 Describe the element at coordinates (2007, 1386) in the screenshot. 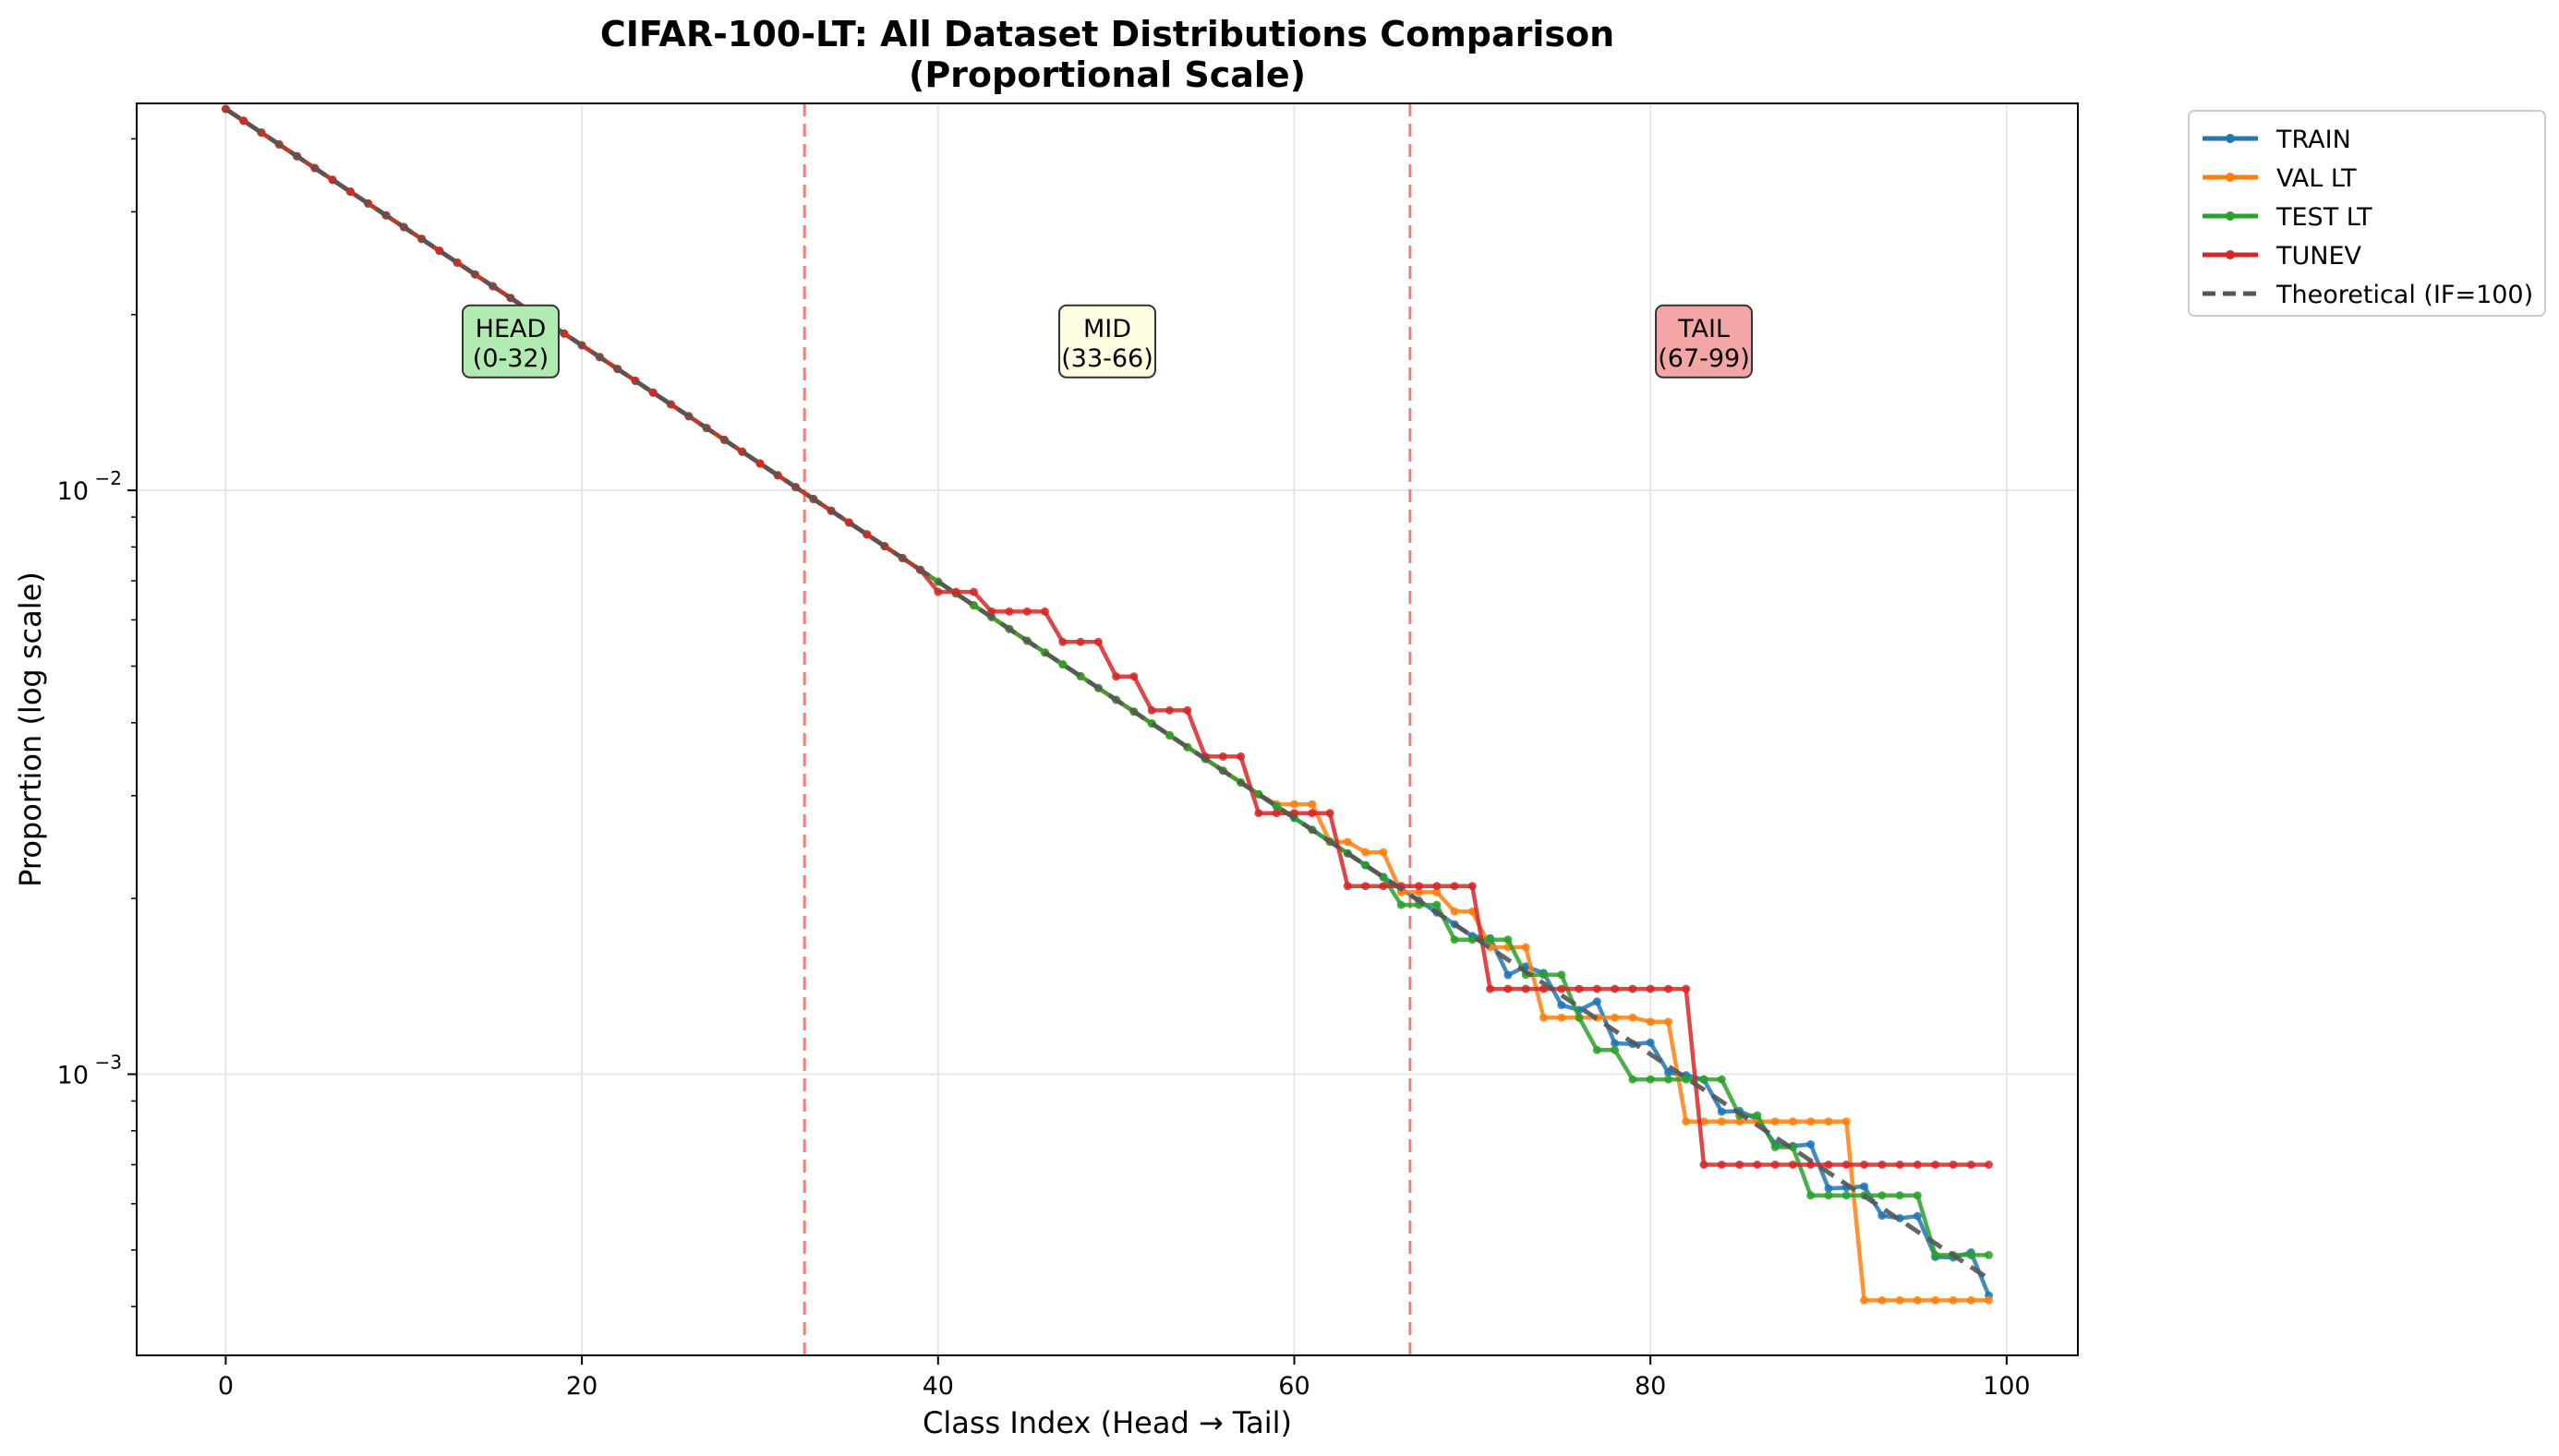

I see `x-tick-label: 100` at that location.